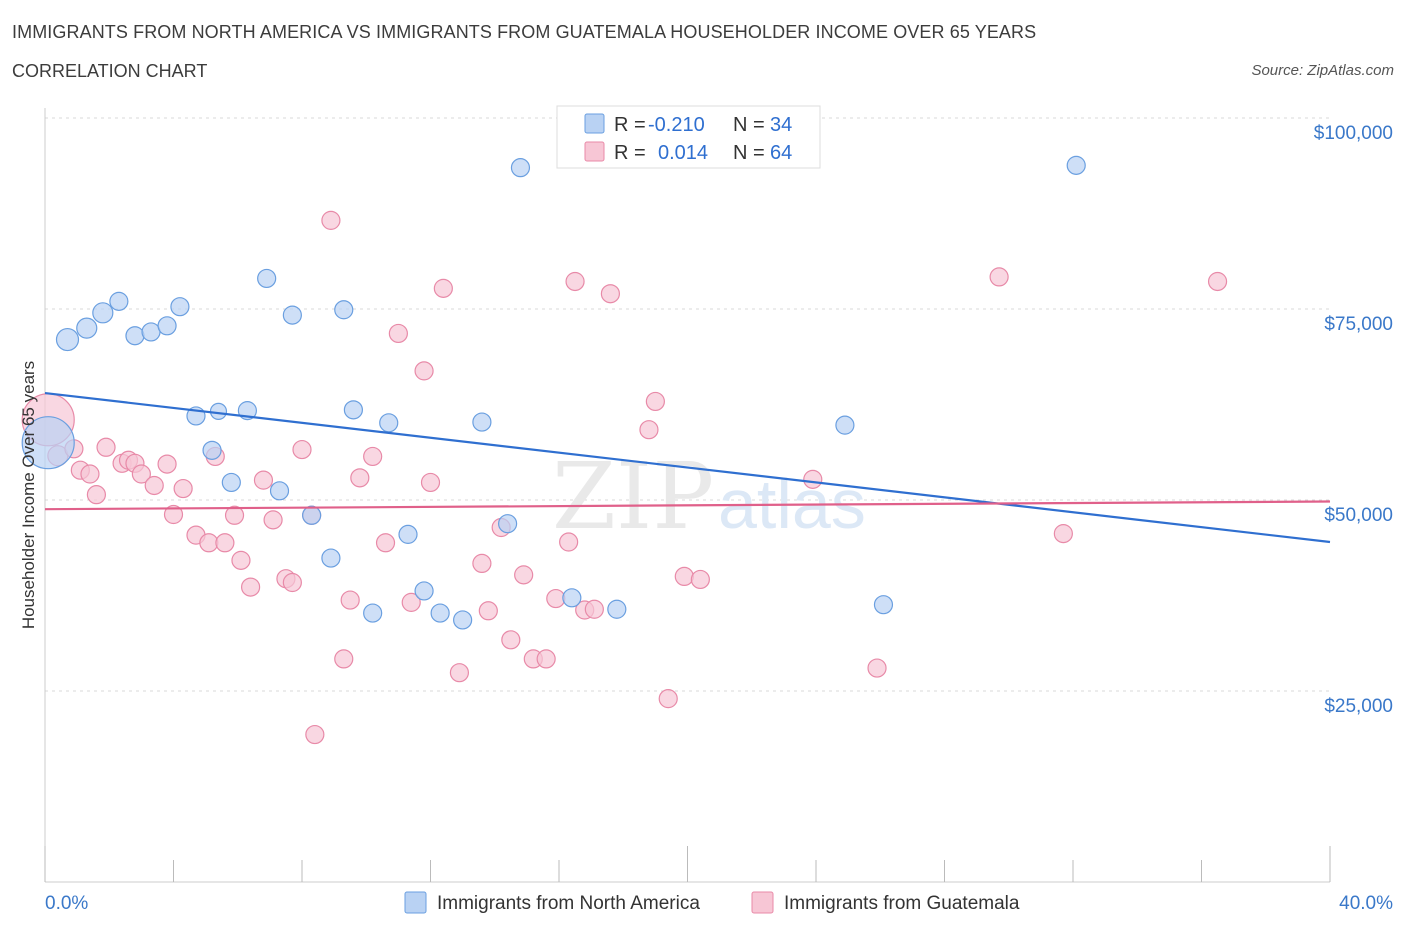 The image size is (1406, 930). I want to click on legend-n-label-pink: N =, so click(749, 153).